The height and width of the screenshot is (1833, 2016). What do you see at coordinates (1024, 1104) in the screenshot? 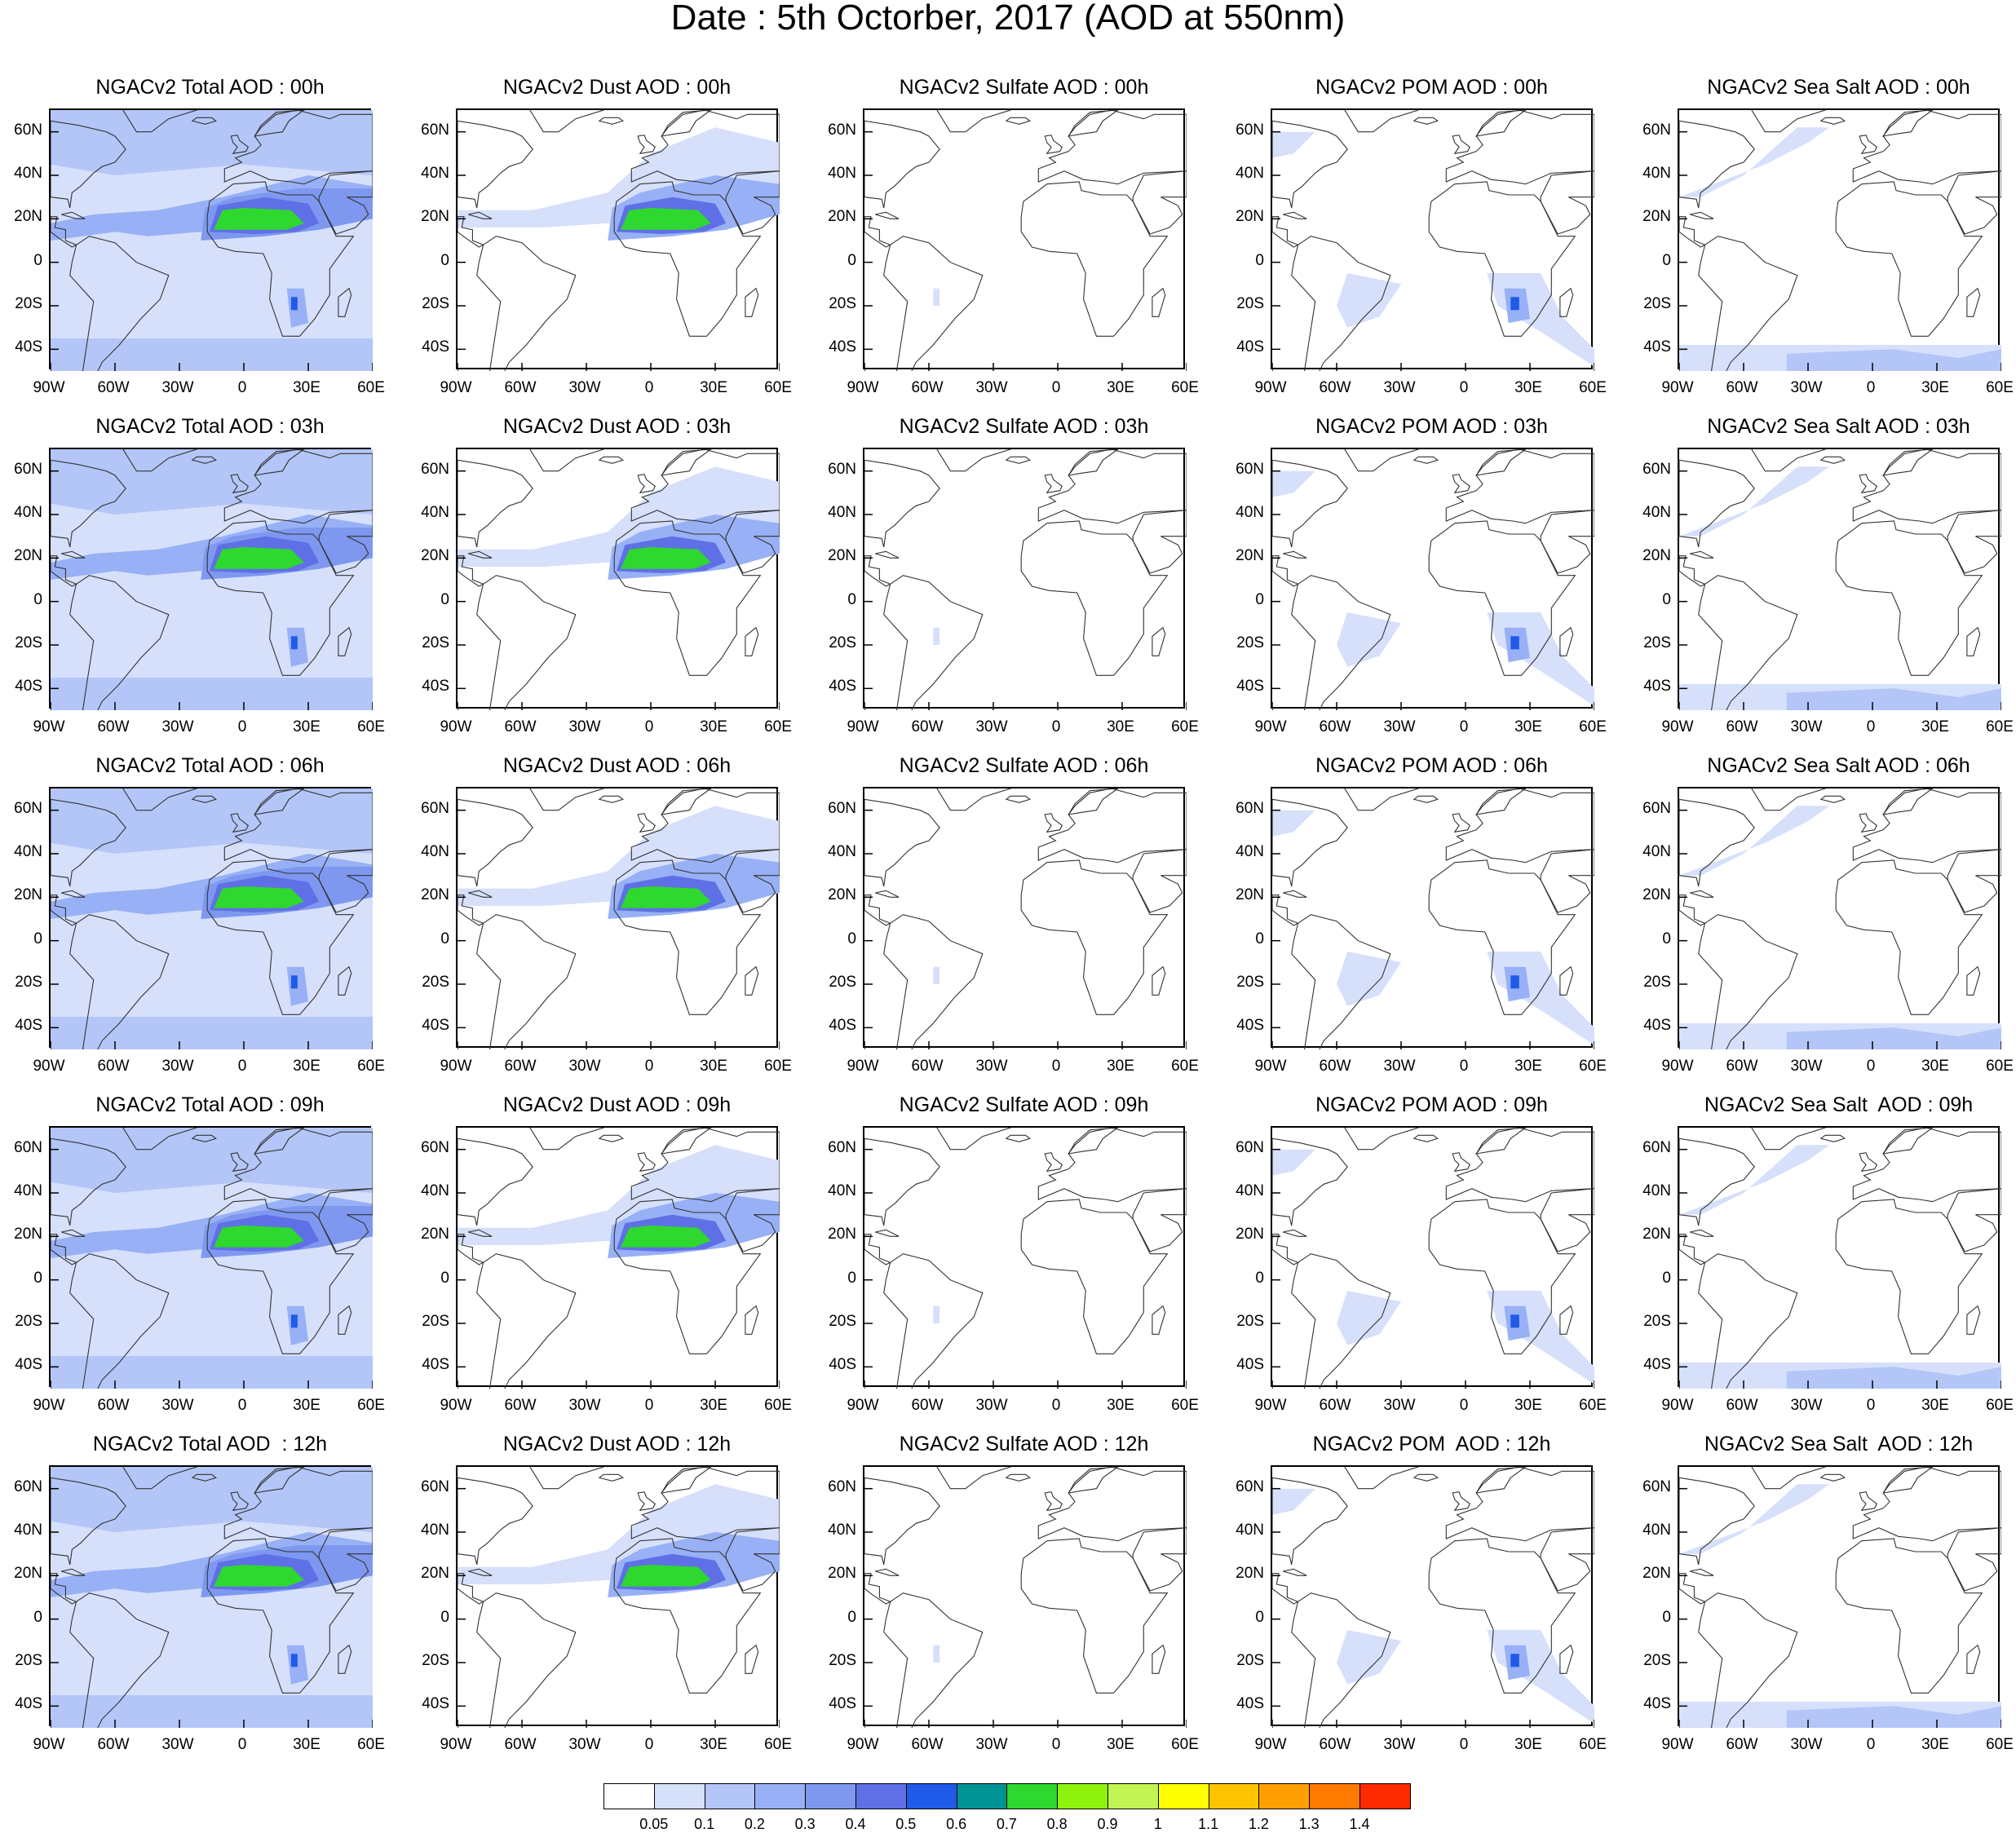
I see `panel-title: NGACv2 Sulfate AOD : 09h` at bounding box center [1024, 1104].